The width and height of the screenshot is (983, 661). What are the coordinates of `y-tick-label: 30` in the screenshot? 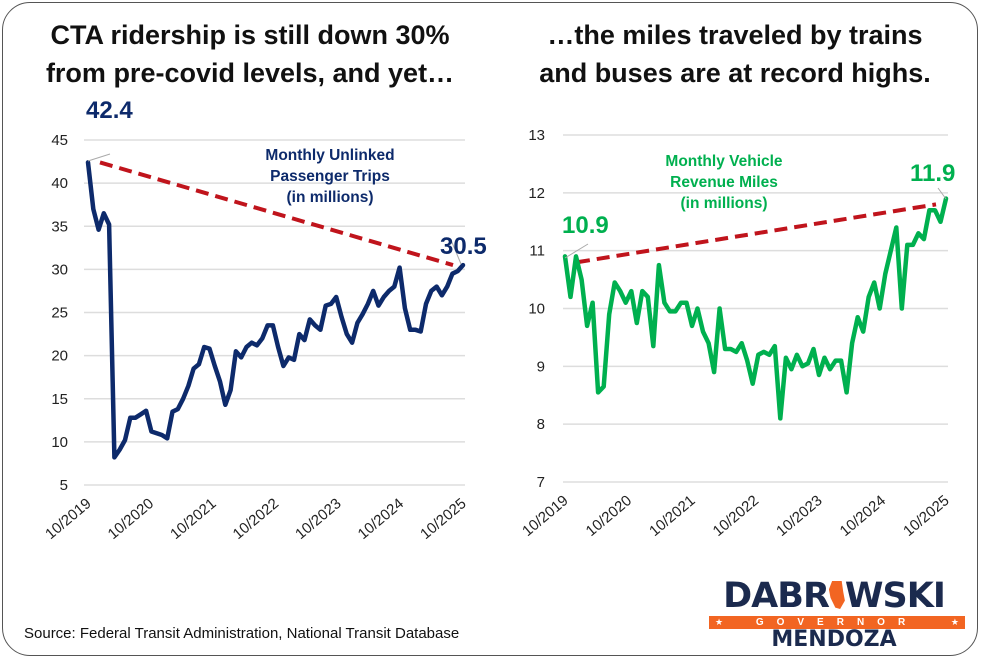 It's located at (59, 269).